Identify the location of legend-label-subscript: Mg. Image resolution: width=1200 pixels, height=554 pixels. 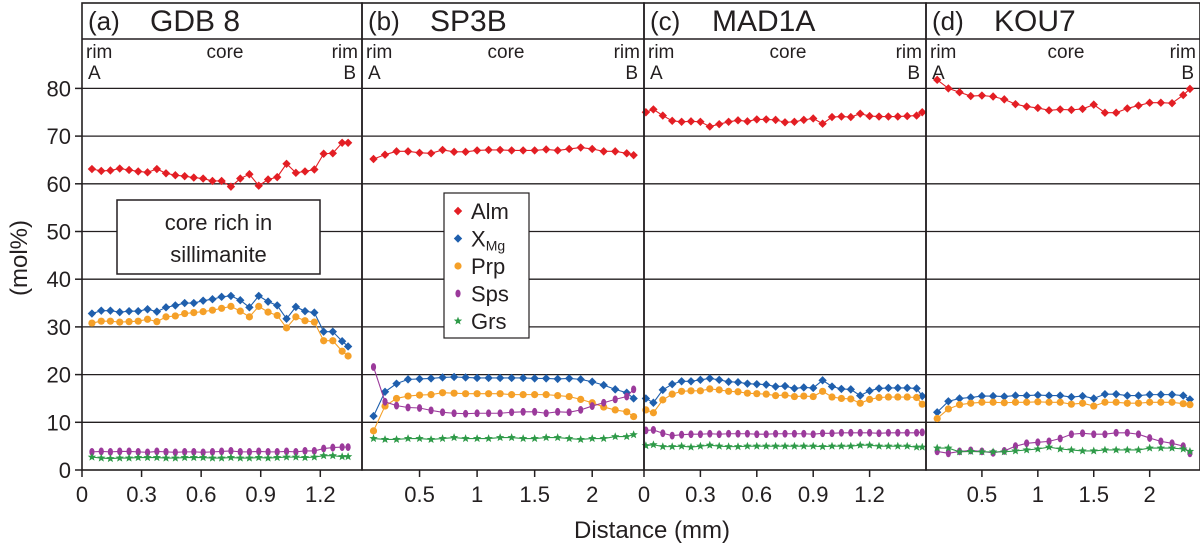
(495, 246).